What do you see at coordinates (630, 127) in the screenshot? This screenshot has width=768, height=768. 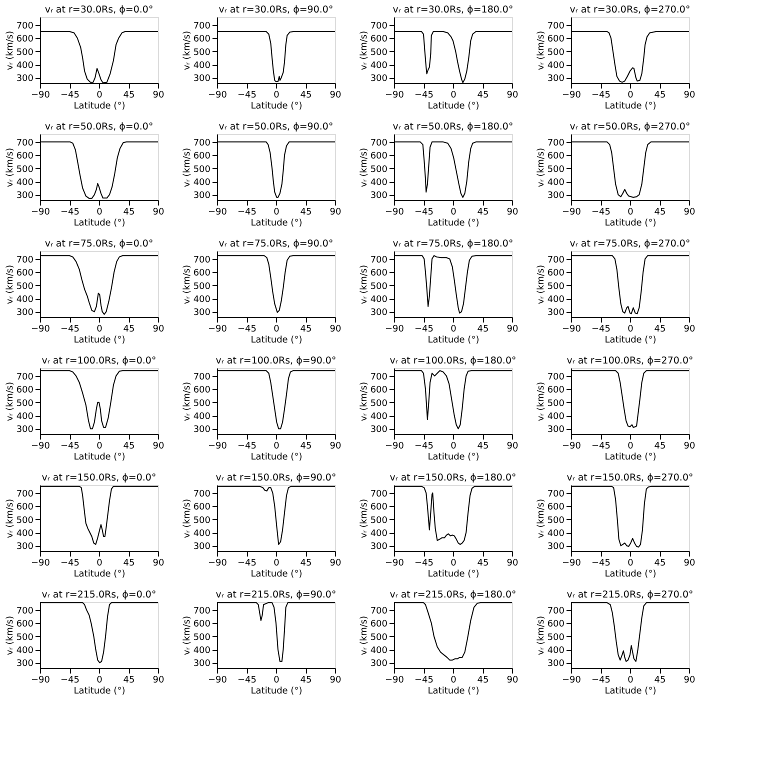 I see `chart-title: vᵣ at r=50.0Rs, ϕ=270.0°` at bounding box center [630, 127].